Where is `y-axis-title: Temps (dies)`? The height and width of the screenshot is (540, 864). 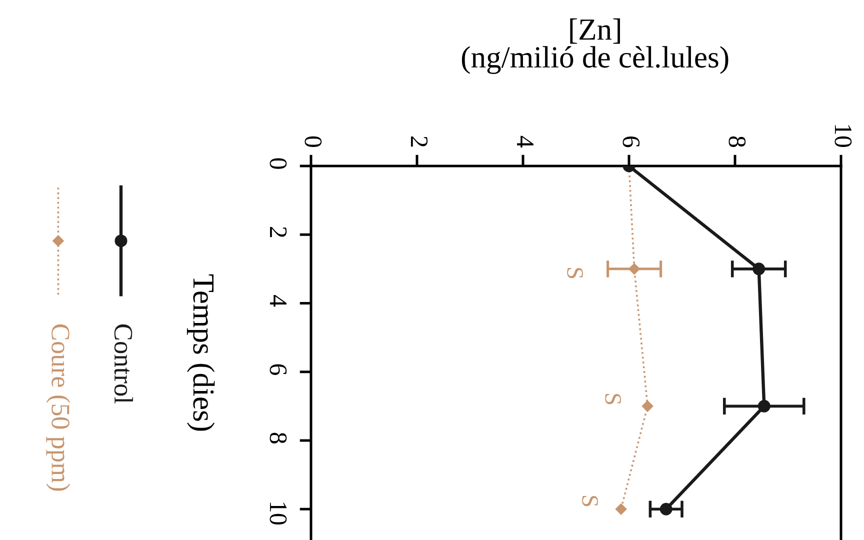 y-axis-title: Temps (dies) is located at coordinates (200, 352).